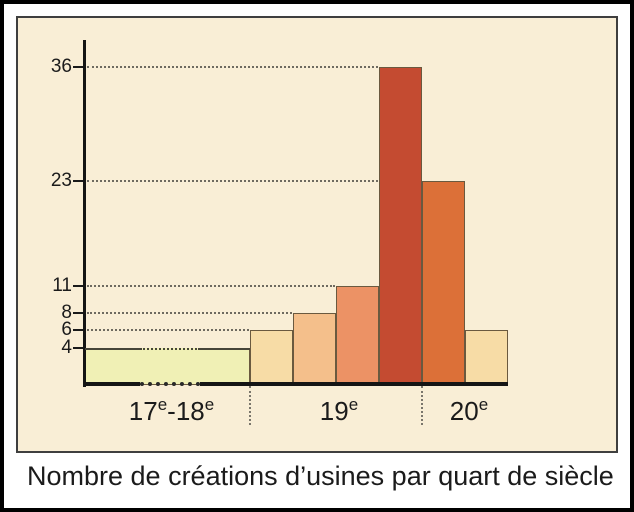 The image size is (634, 512). What do you see at coordinates (66, 312) in the screenshot?
I see `y-tick-label: 8` at bounding box center [66, 312].